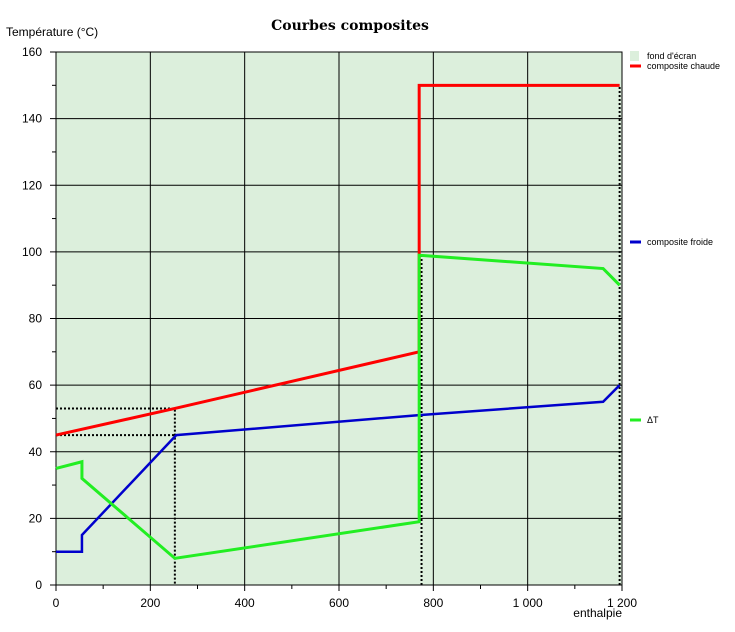 The image size is (735, 632). I want to click on y-axis-title: Température (°C), so click(52, 32).